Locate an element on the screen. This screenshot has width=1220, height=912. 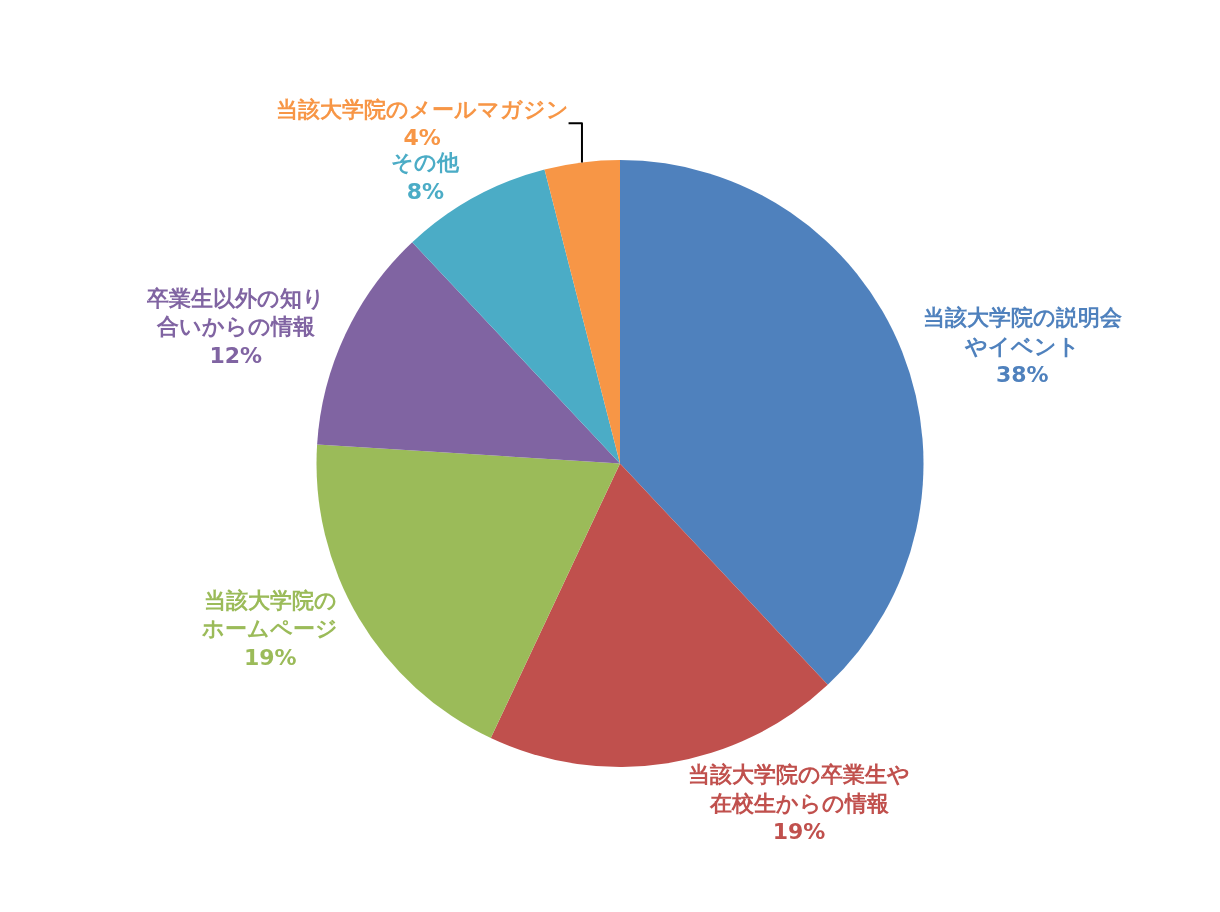
slice-label: その他 is located at coordinates (426, 163).